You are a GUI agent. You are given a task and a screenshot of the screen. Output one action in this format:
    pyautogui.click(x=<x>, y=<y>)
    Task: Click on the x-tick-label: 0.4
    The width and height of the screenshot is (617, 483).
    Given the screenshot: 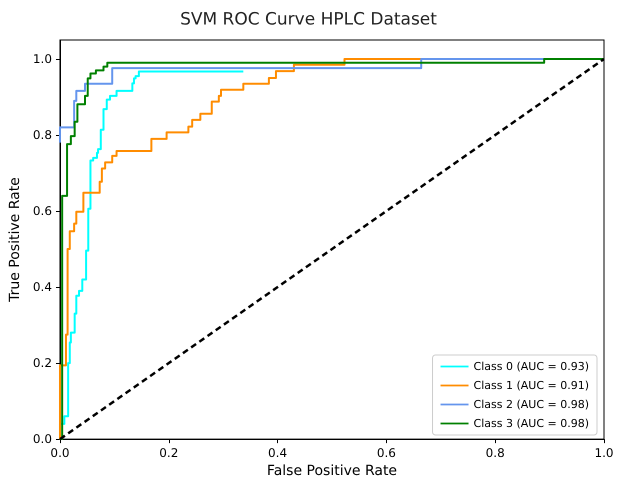 What is the action you would take?
    pyautogui.click(x=278, y=453)
    